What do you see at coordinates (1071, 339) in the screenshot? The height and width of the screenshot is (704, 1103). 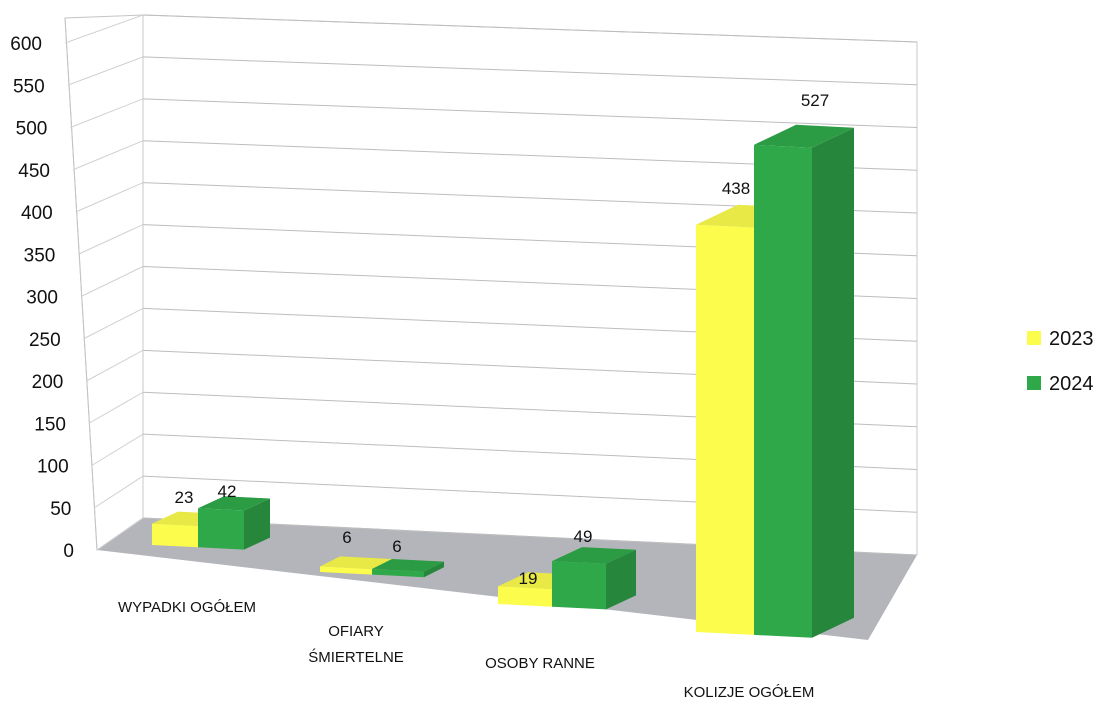 I see `legend-label: 2023` at bounding box center [1071, 339].